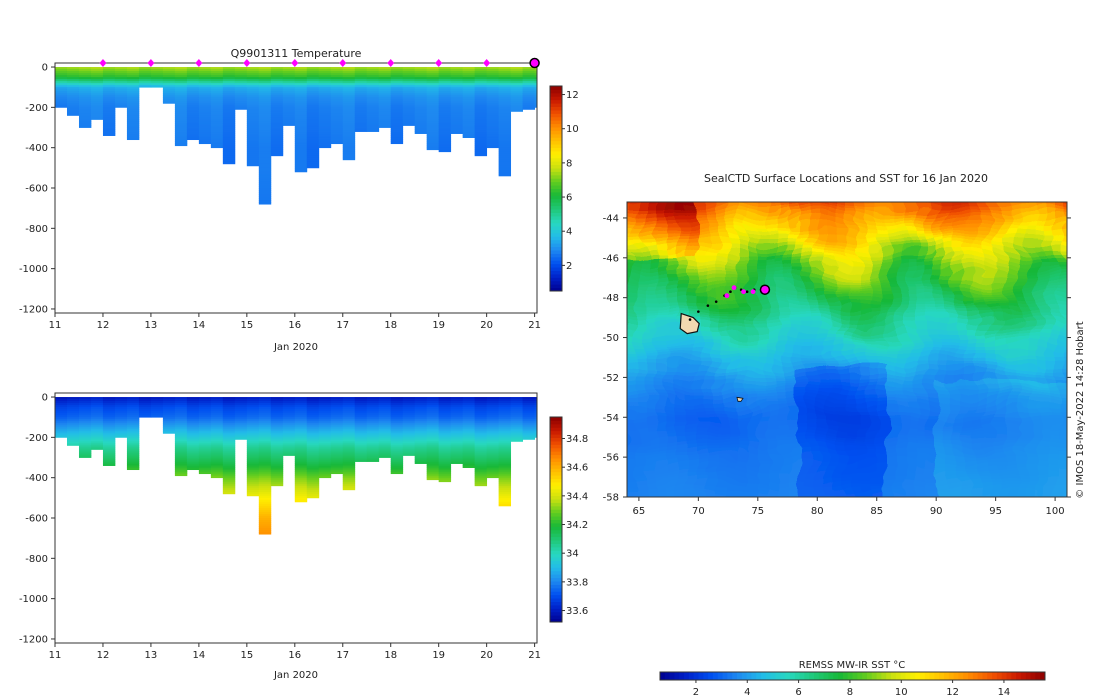 Image resolution: width=1100 pixels, height=700 pixels. I want to click on x-tick-label: 14, so click(199, 655).